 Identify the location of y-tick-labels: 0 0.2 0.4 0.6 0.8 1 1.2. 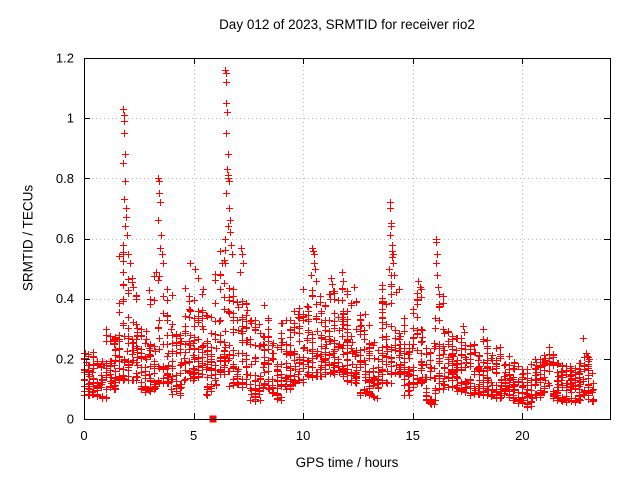
(65, 239).